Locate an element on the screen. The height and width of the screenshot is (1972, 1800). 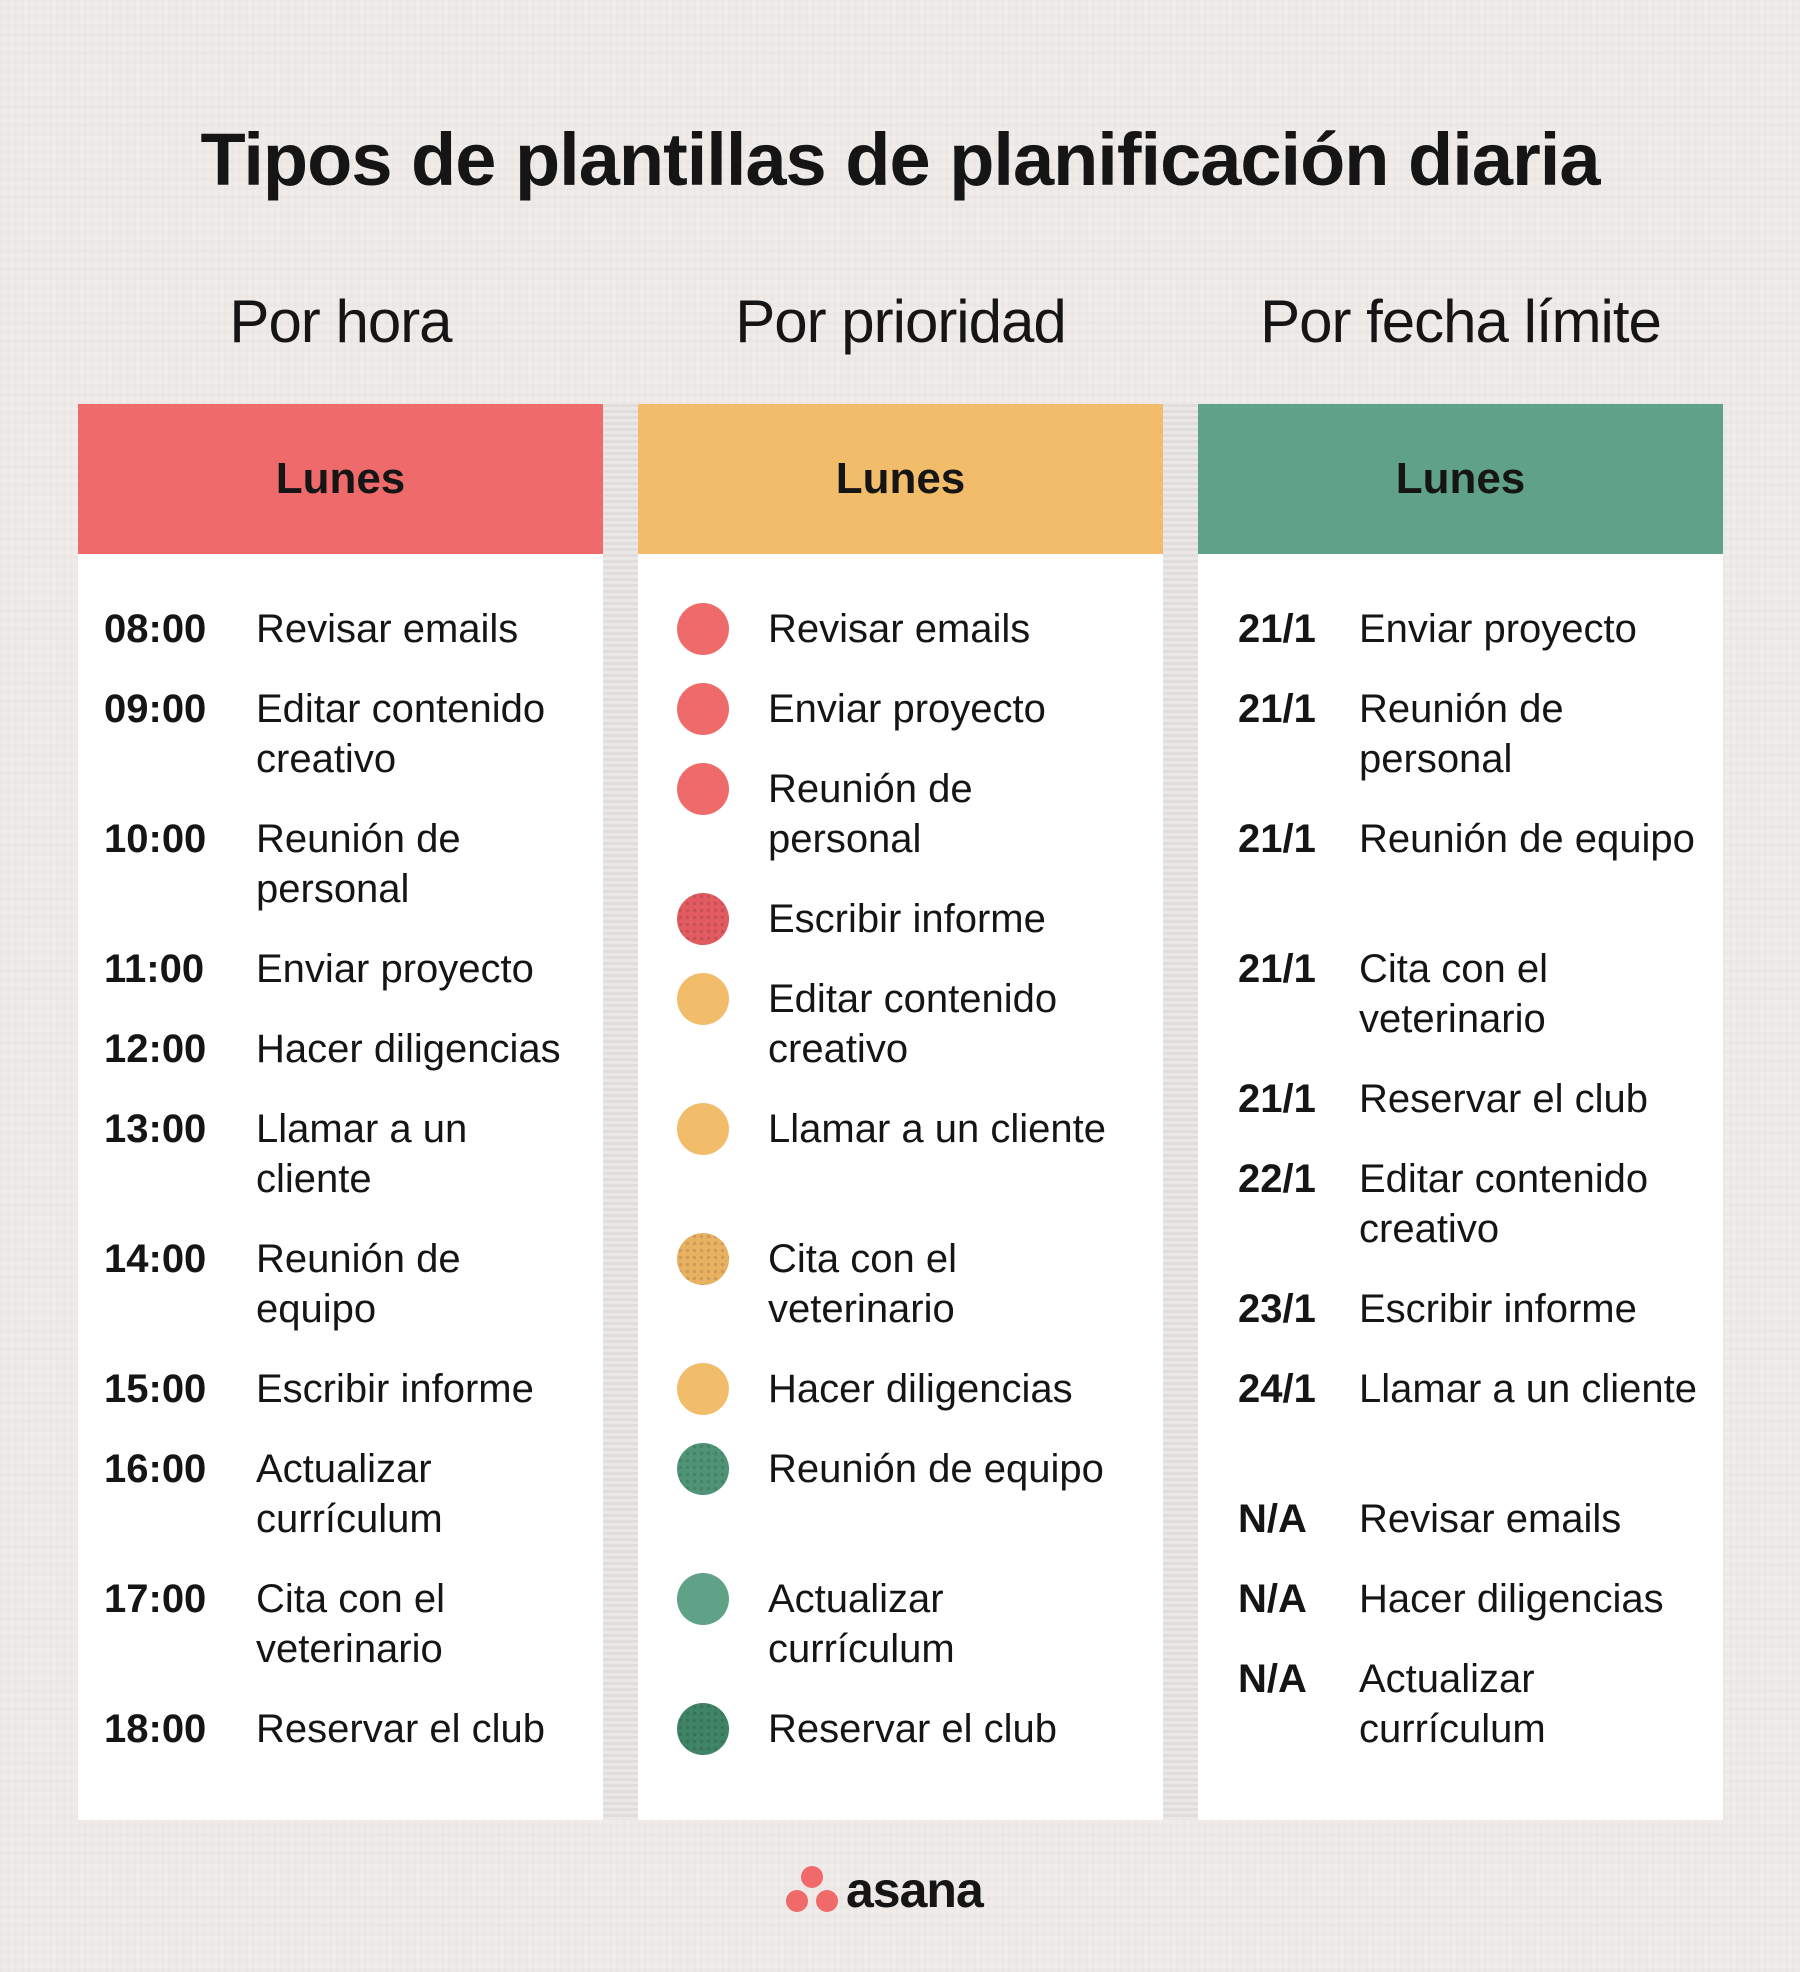
asana-logo-icon is located at coordinates (812, 1890).